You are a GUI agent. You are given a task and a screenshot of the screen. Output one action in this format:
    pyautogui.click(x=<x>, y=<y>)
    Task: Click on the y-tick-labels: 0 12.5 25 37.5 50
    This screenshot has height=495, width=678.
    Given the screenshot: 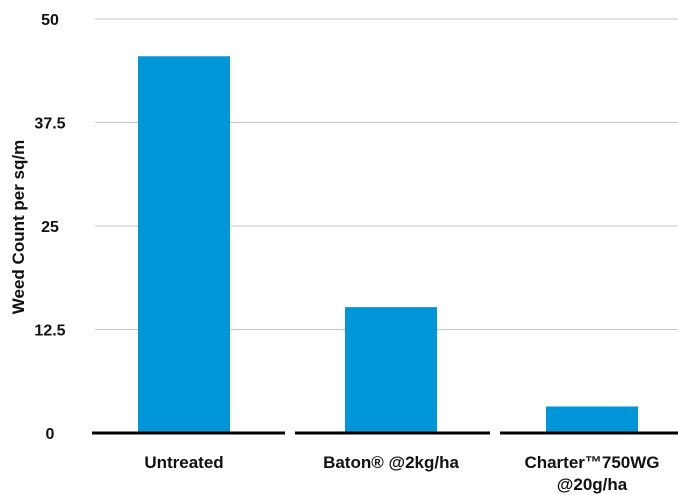 What is the action you would take?
    pyautogui.click(x=49, y=227)
    